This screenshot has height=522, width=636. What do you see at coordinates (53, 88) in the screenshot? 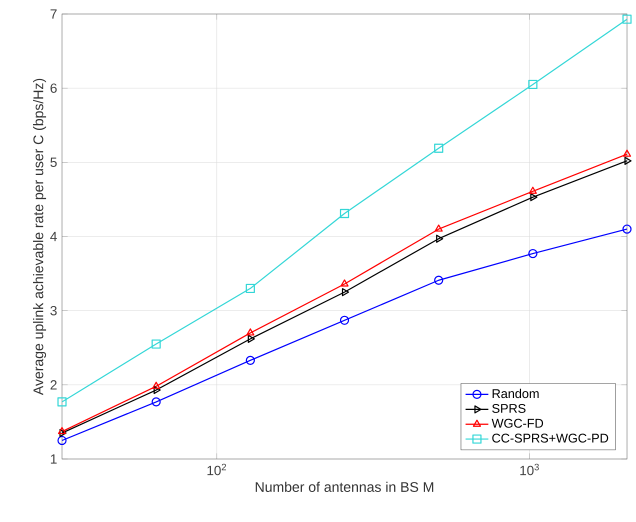
I see `y-tick-label: 6` at bounding box center [53, 88].